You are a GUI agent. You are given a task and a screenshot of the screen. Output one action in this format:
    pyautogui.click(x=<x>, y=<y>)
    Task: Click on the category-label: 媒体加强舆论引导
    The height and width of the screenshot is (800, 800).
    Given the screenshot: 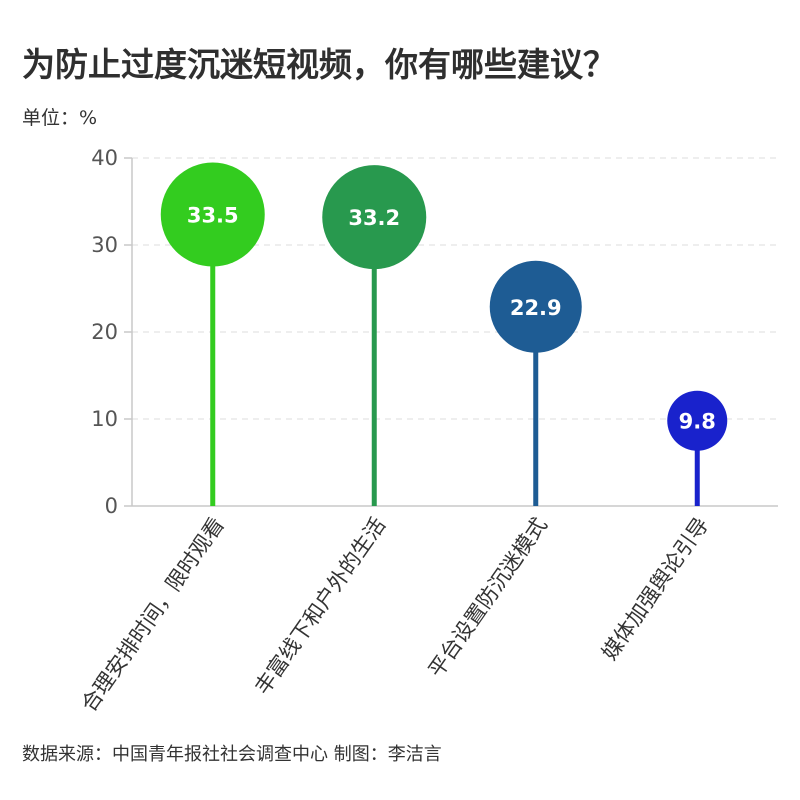 What is the action you would take?
    pyautogui.click(x=655, y=588)
    